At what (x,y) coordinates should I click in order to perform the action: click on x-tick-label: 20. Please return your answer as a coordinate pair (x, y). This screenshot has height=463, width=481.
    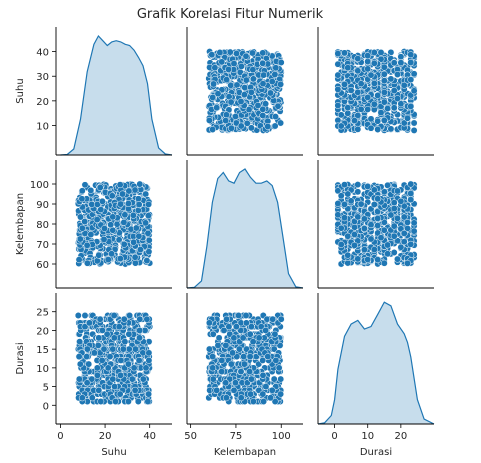
    Looking at the image, I should click on (105, 436).